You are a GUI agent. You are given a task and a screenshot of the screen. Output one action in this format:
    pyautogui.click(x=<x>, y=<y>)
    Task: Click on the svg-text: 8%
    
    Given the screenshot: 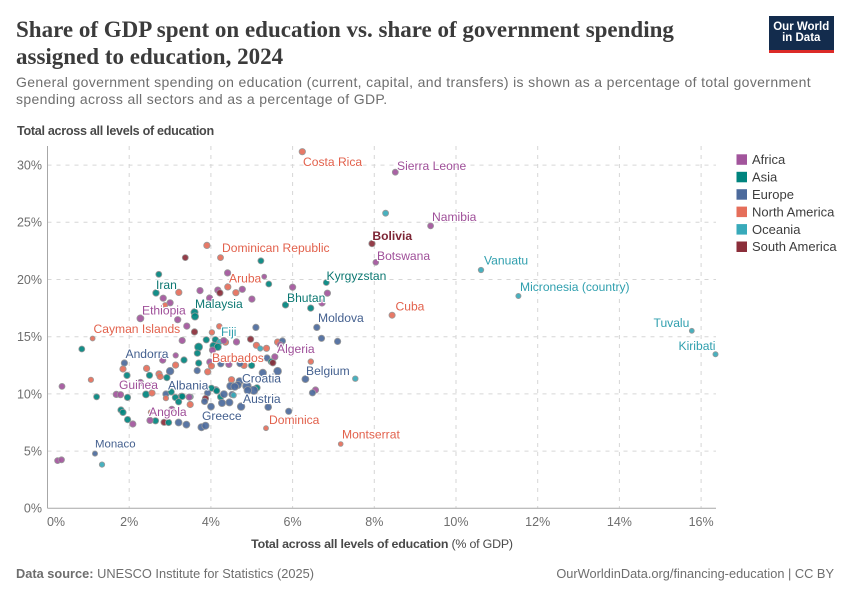 What is the action you would take?
    pyautogui.click(x=374, y=522)
    